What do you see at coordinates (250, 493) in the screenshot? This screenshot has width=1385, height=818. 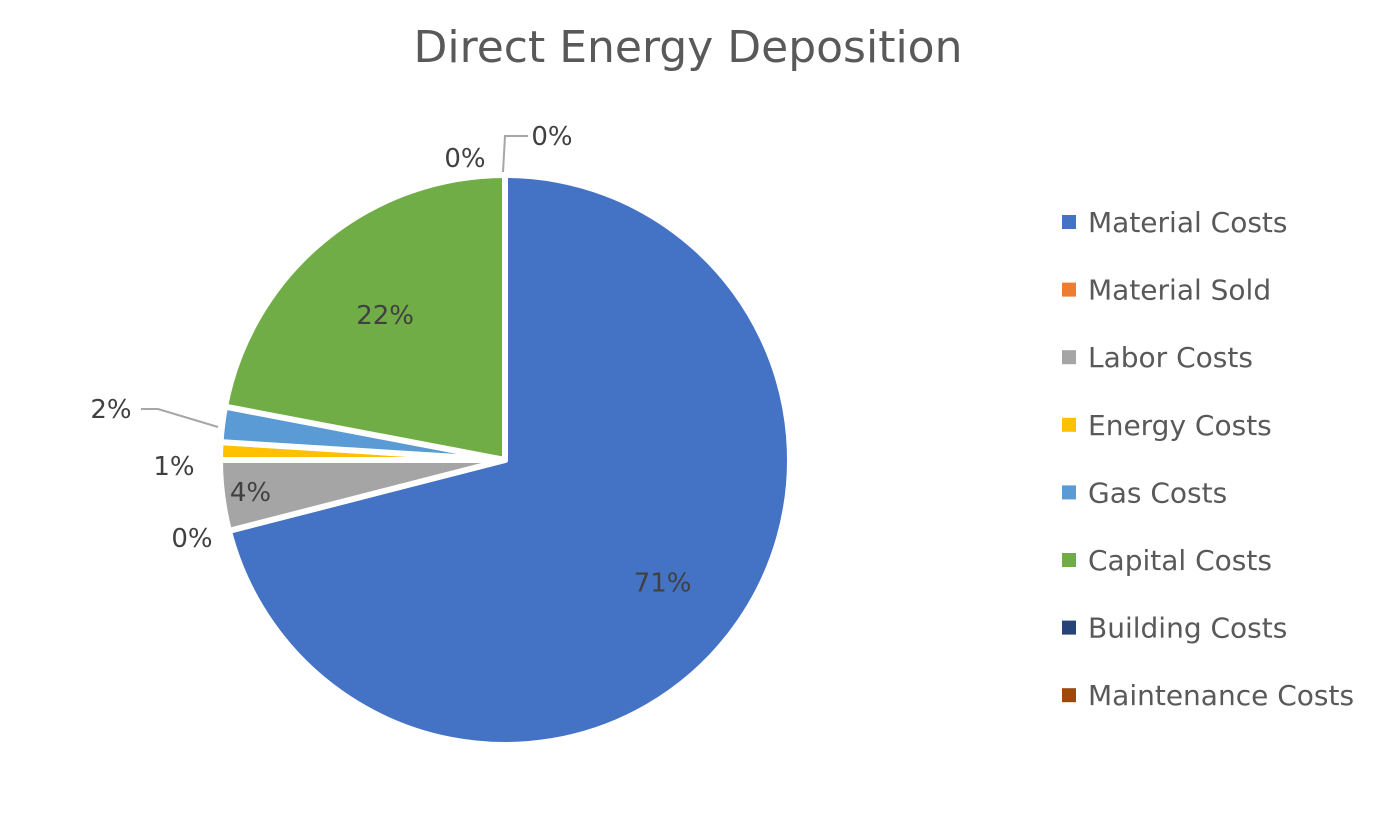 I see `data-label-labor-costs: 4%` at bounding box center [250, 493].